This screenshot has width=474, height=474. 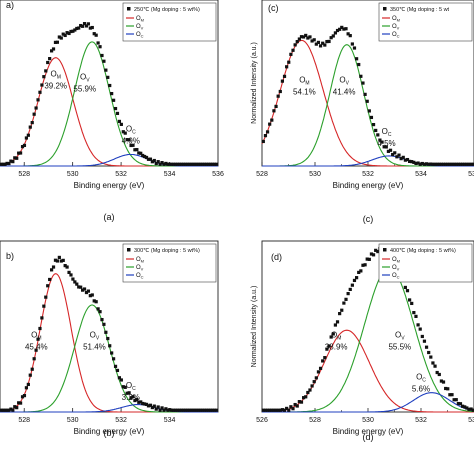 I want to click on x-tick-label: 528, so click(x=262, y=174).